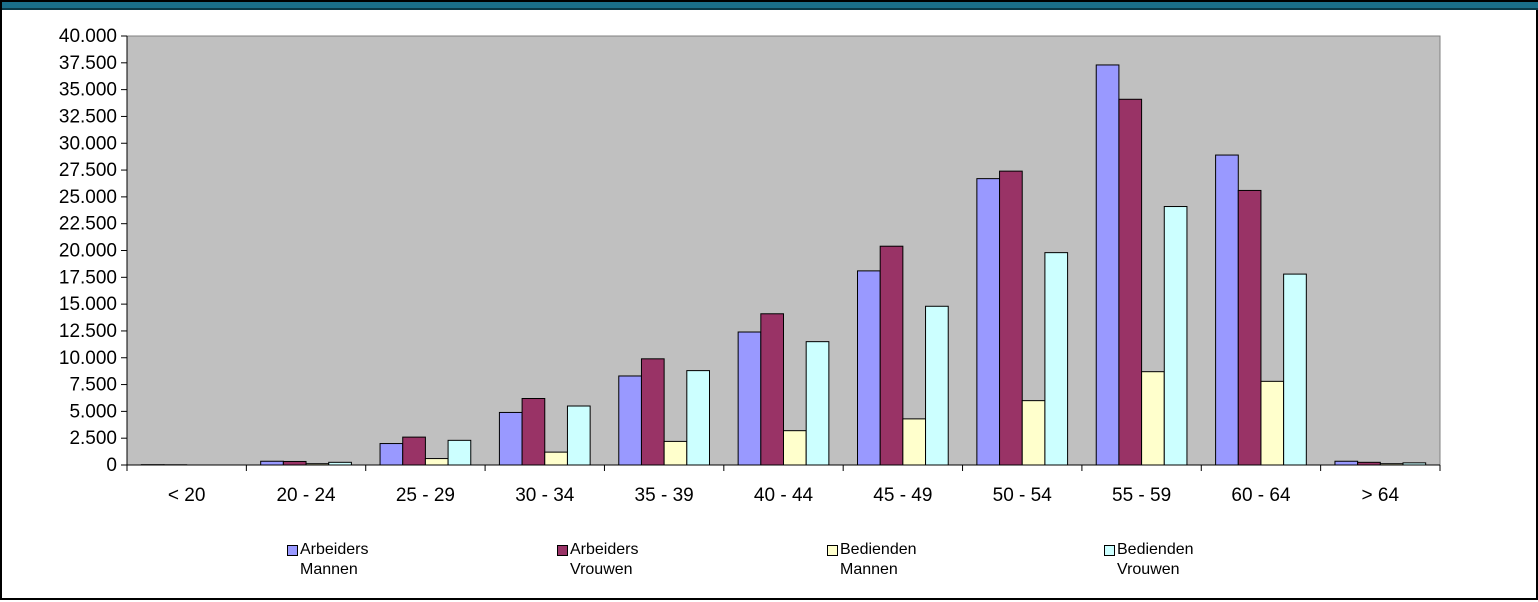  Describe the element at coordinates (1261, 495) in the screenshot. I see `x-tick-label: 60 - 64` at that location.